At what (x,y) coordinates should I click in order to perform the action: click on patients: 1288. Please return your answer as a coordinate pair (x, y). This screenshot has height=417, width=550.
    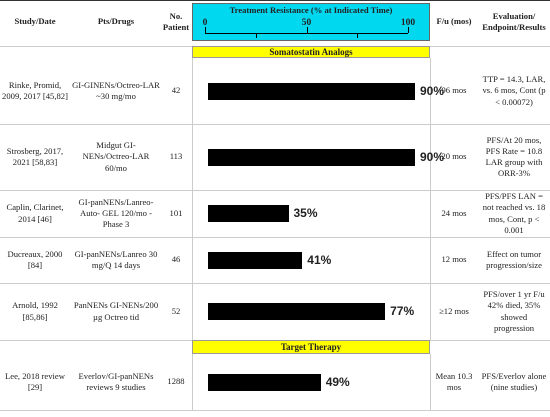
    Looking at the image, I should click on (176, 381).